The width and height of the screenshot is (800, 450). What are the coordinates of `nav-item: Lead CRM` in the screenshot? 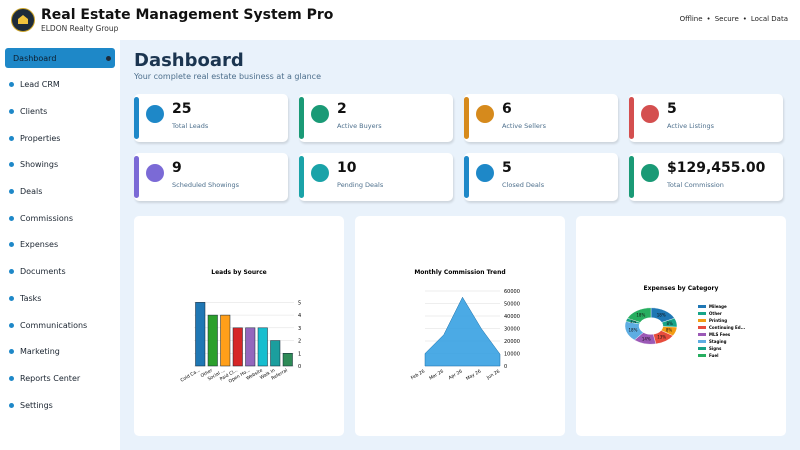 It's located at (60, 85).